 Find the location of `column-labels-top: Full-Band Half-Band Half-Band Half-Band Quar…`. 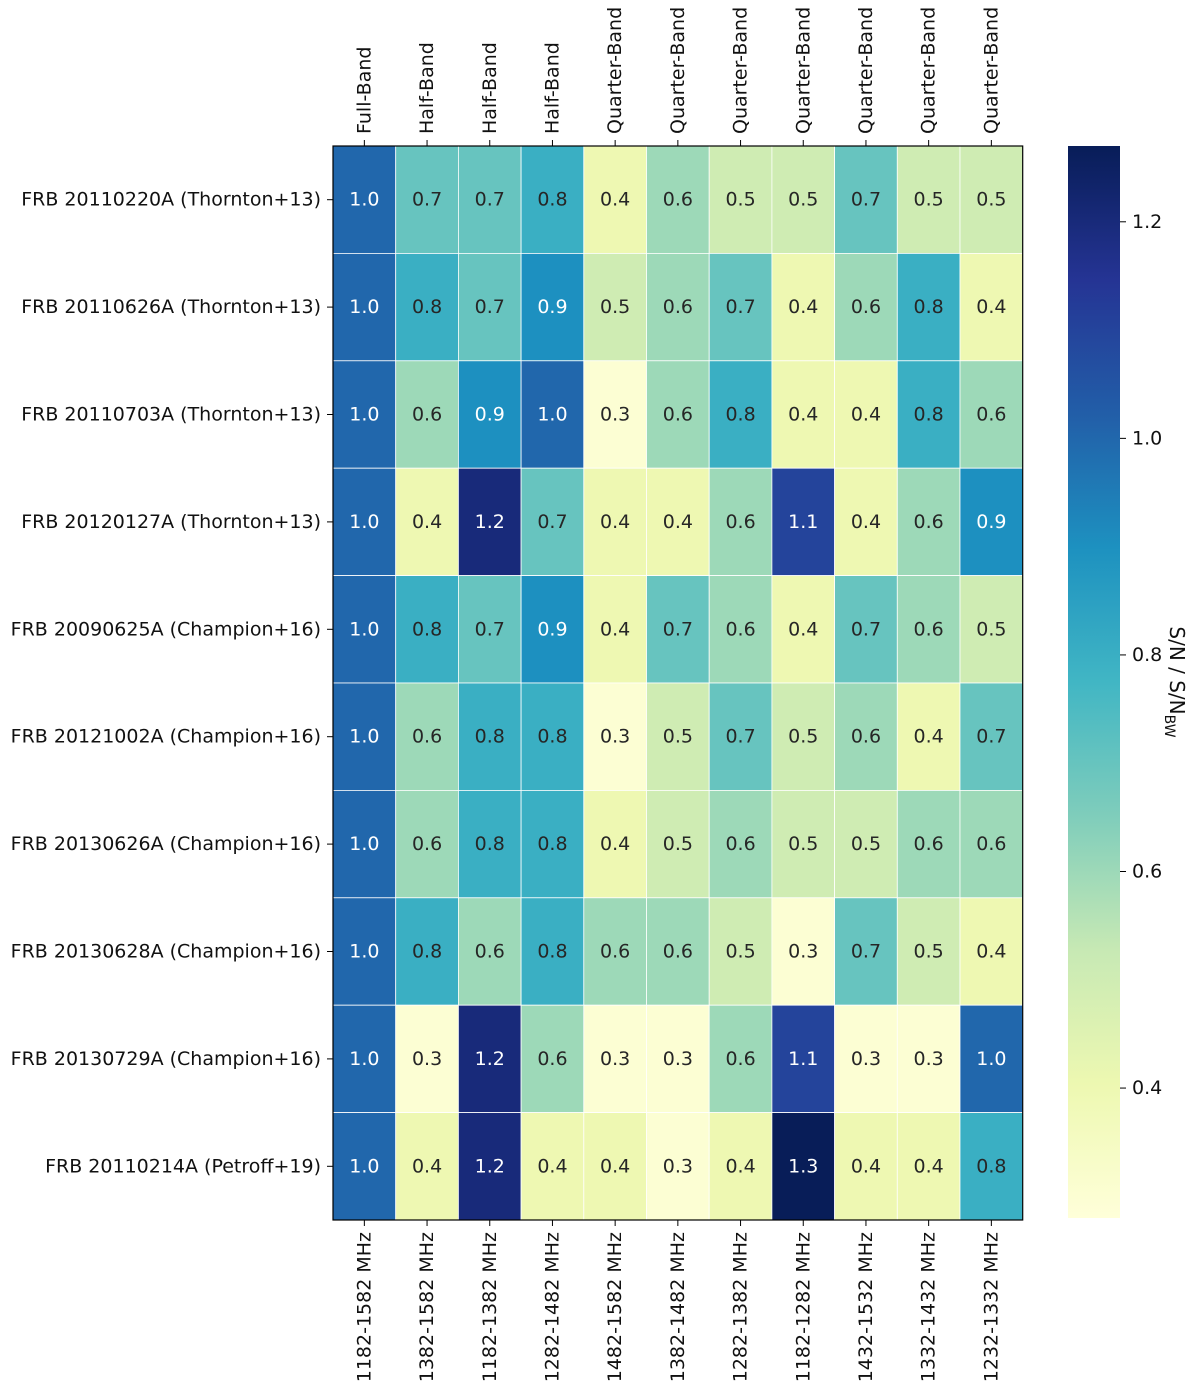

column-labels-top: Full-Band Half-Band Half-Band Half-Band Quar… is located at coordinates (677, 76).